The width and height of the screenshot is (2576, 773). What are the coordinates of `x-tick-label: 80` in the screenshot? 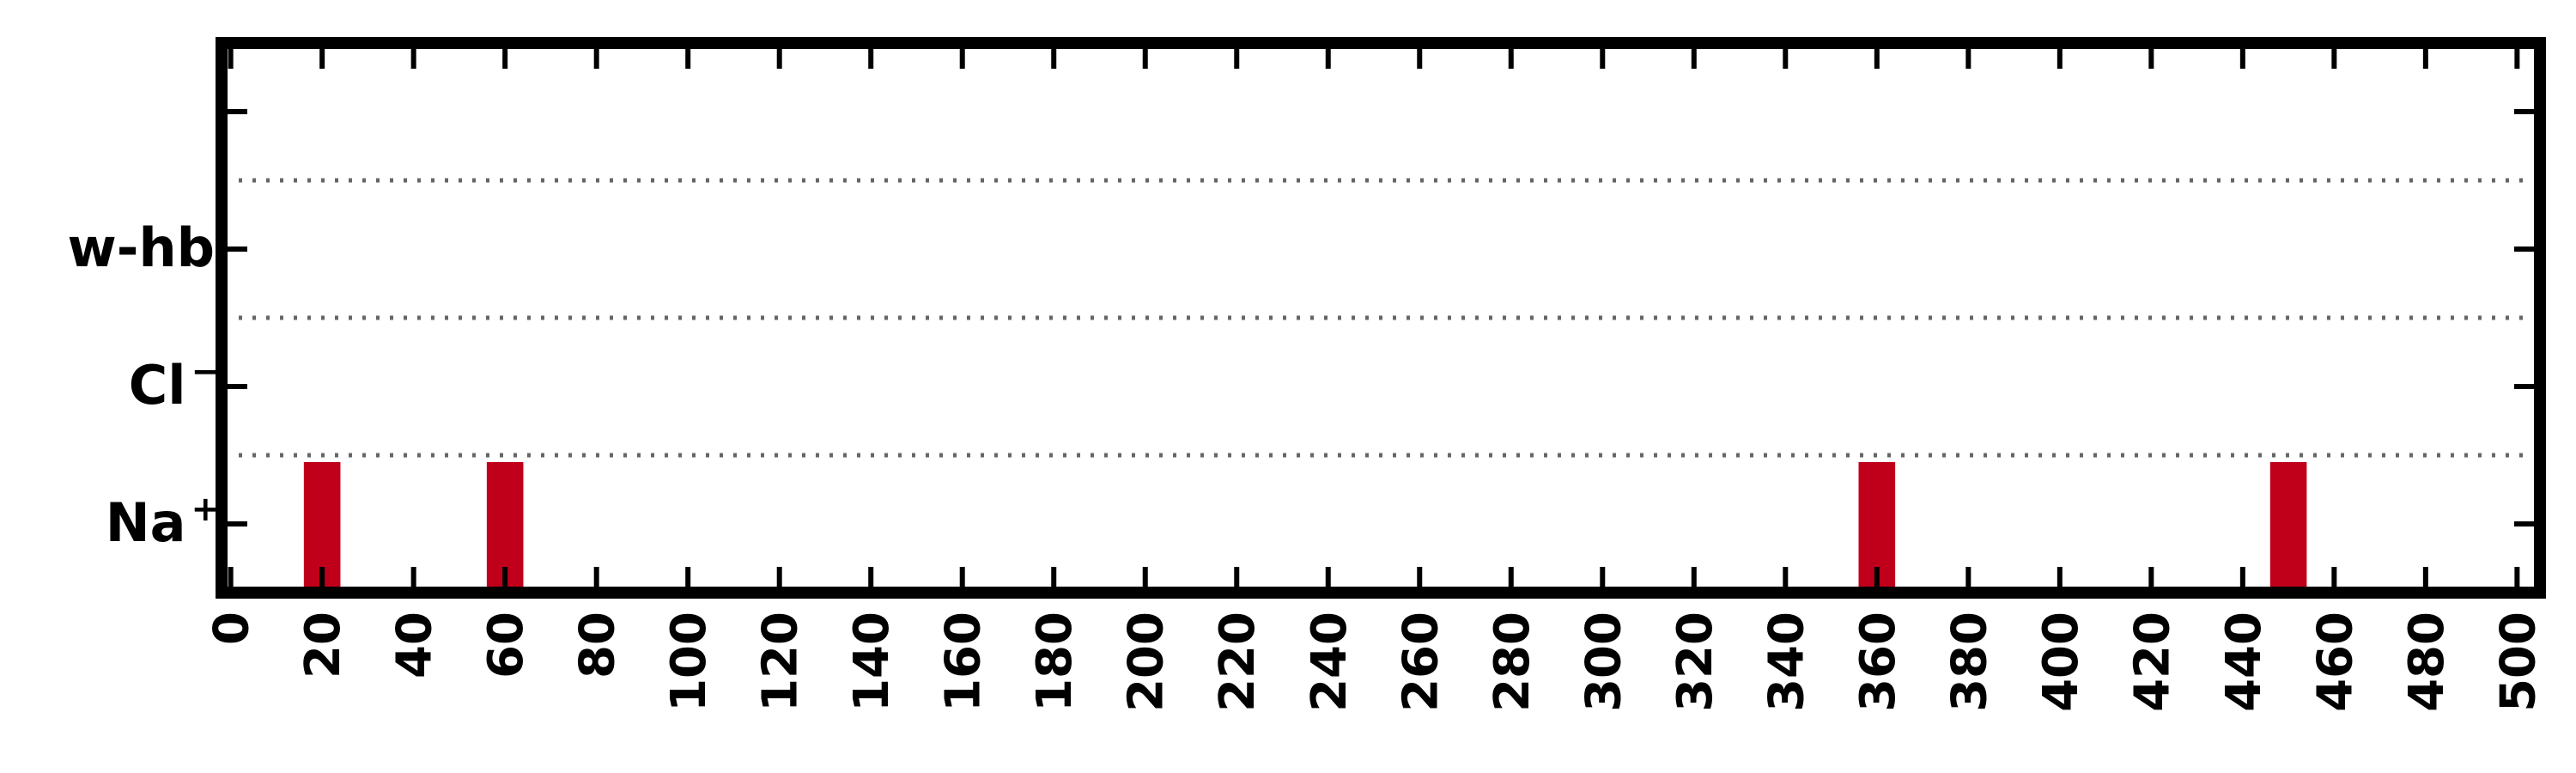 It's located at (598, 645).